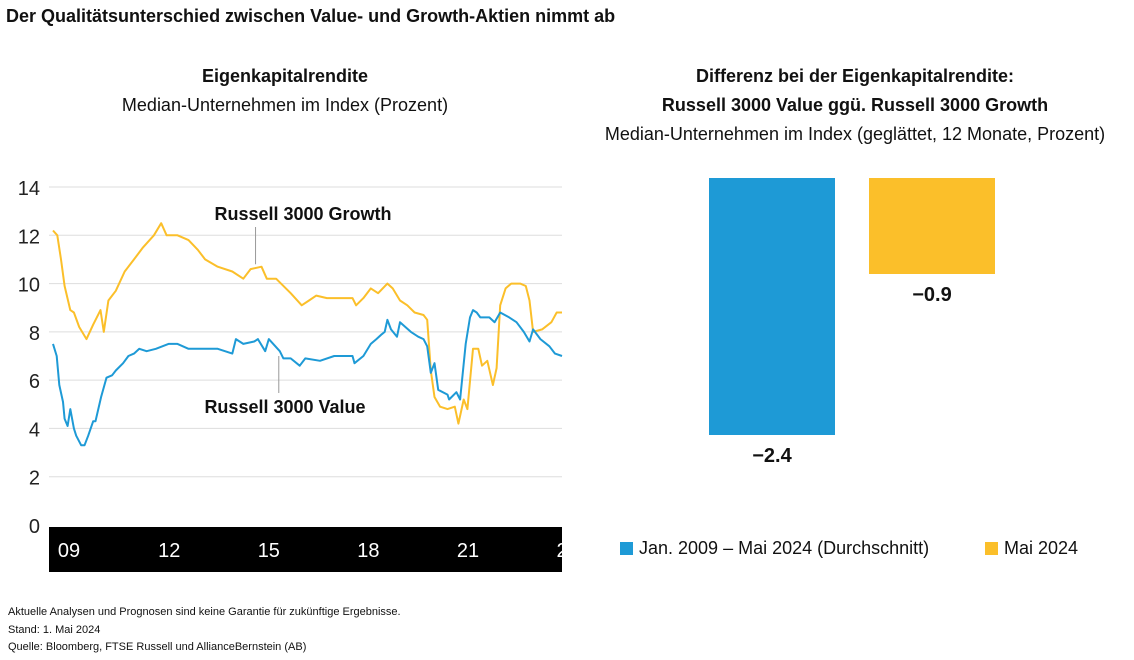  I want to click on bar-label-may-2024: −0.9, so click(932, 295).